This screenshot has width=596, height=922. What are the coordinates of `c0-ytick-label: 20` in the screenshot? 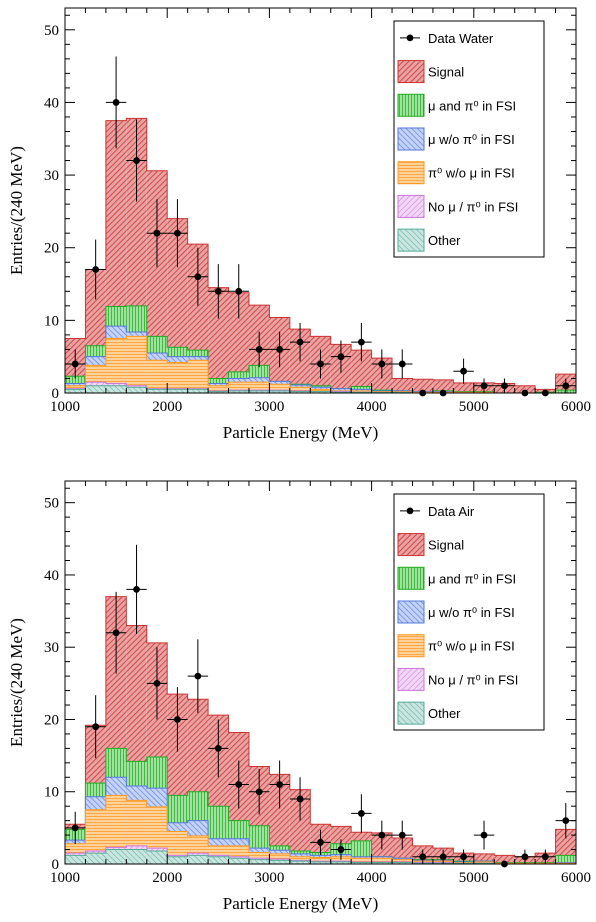 It's located at (51, 249).